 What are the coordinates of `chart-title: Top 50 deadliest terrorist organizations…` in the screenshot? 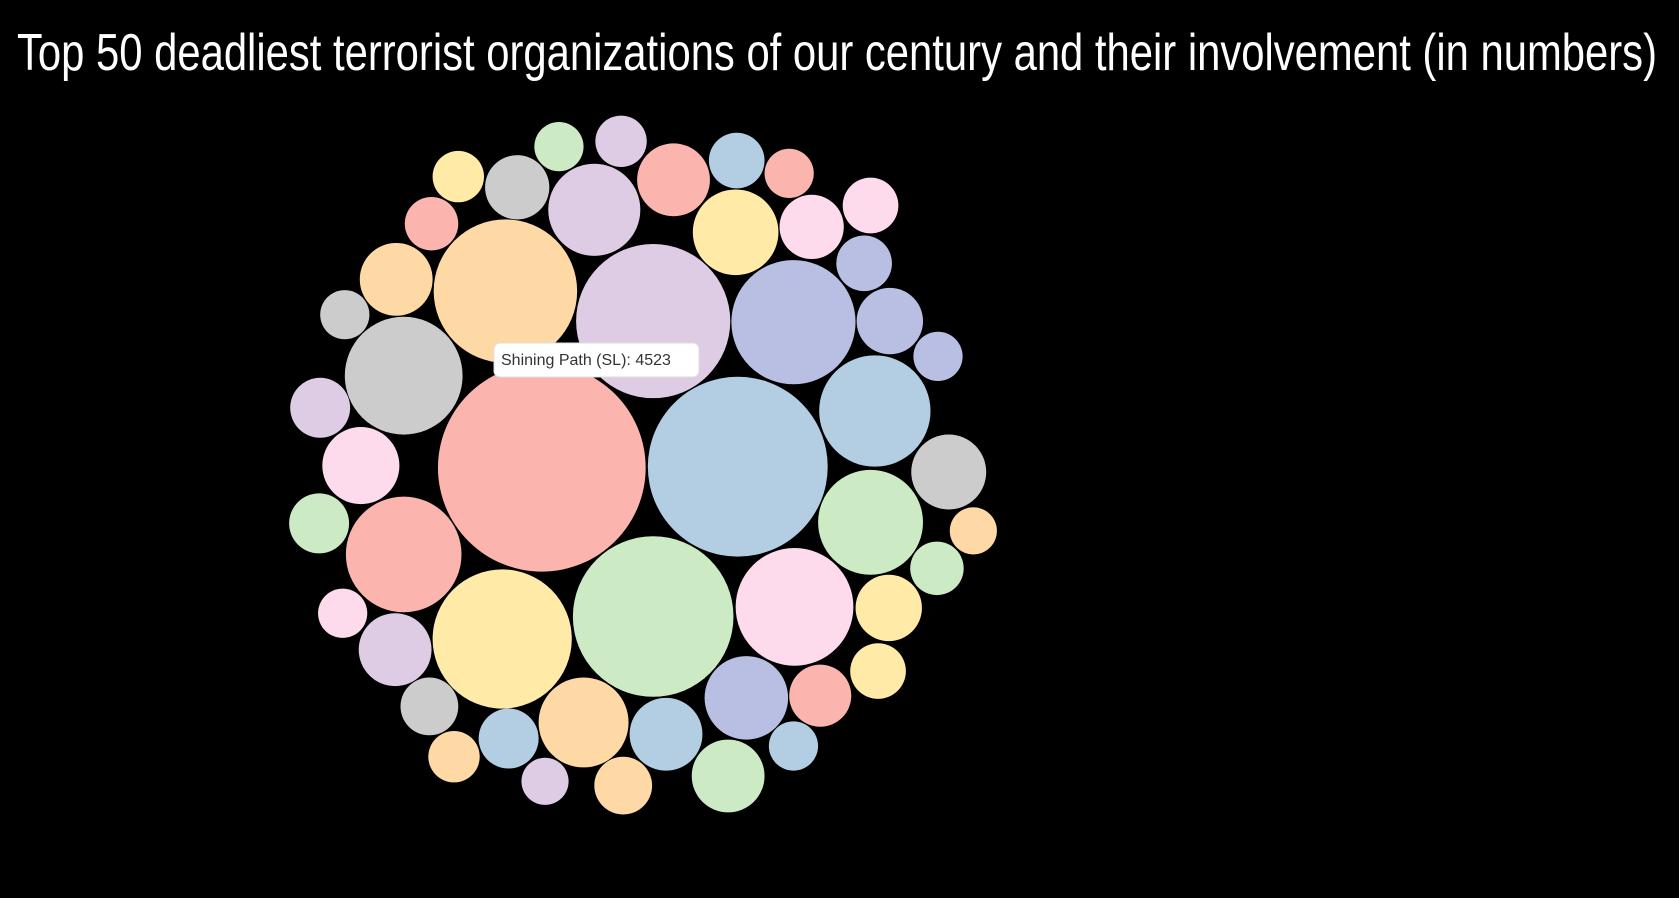 It's located at (837, 53).